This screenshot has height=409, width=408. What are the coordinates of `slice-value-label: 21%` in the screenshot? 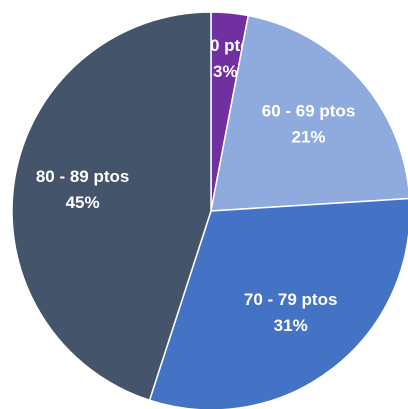 It's located at (308, 137).